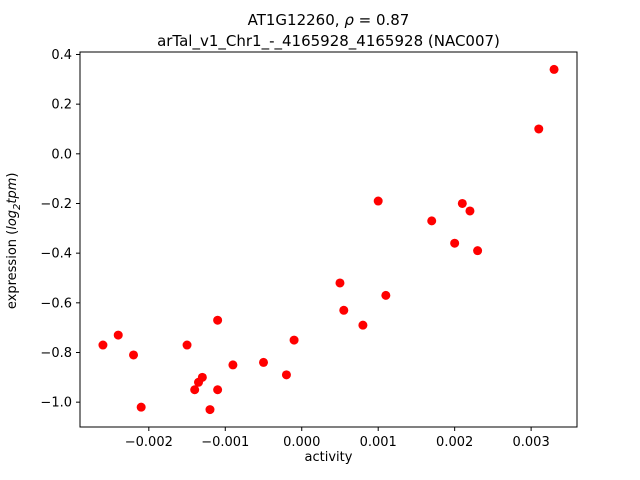  What do you see at coordinates (454, 442) in the screenshot?
I see `x-tick-label: 0.002` at bounding box center [454, 442].